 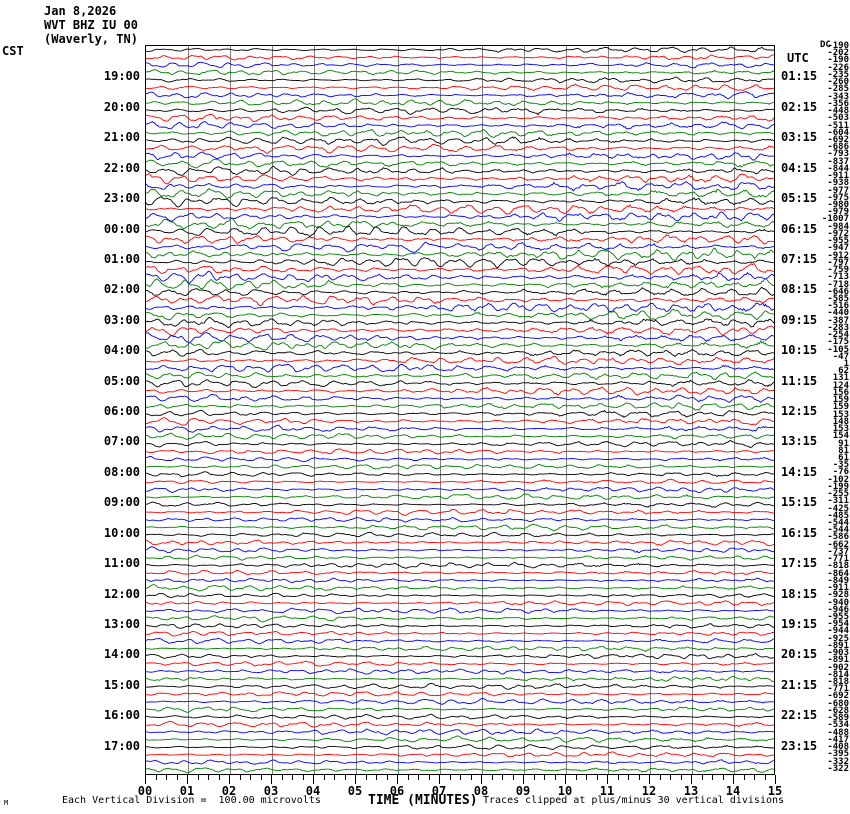 I want to click on dc-value: -718, so click(x=838, y=284).